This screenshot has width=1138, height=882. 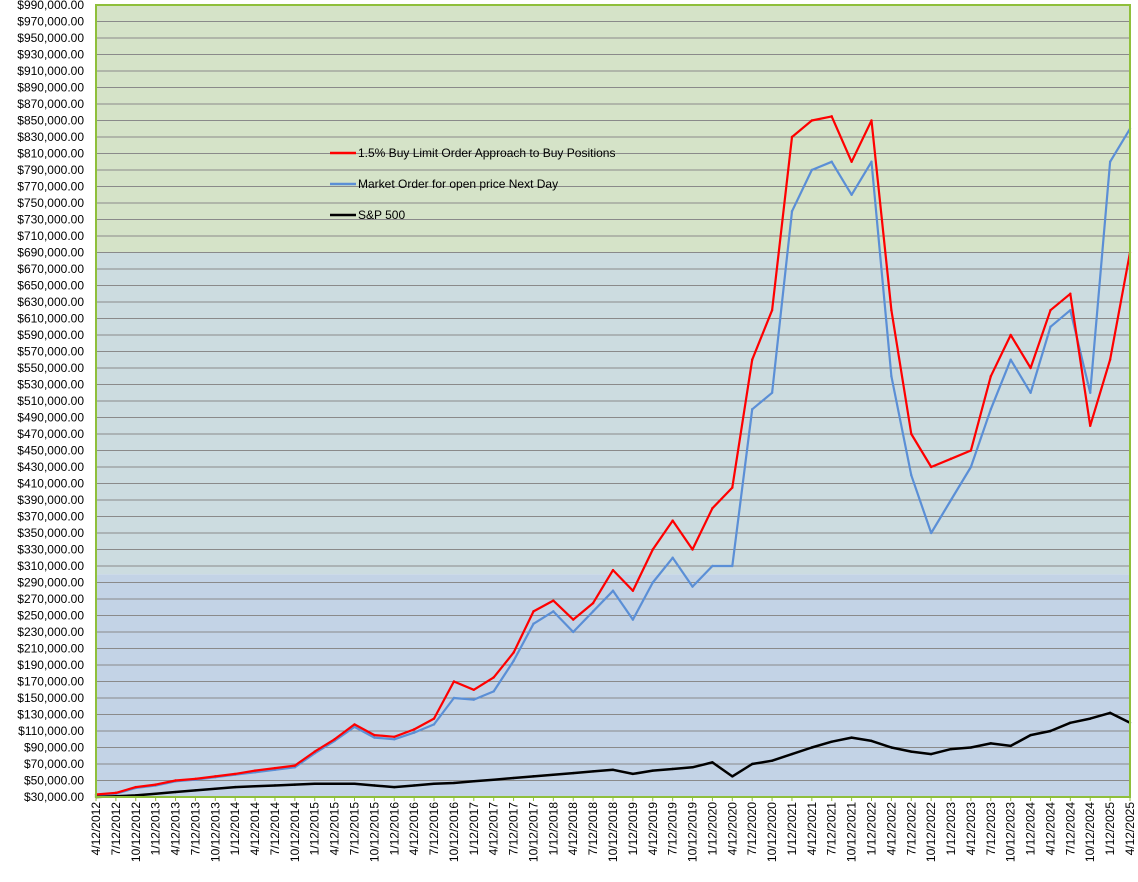 I want to click on y-tick-label: $810,000.00, so click(x=50, y=154).